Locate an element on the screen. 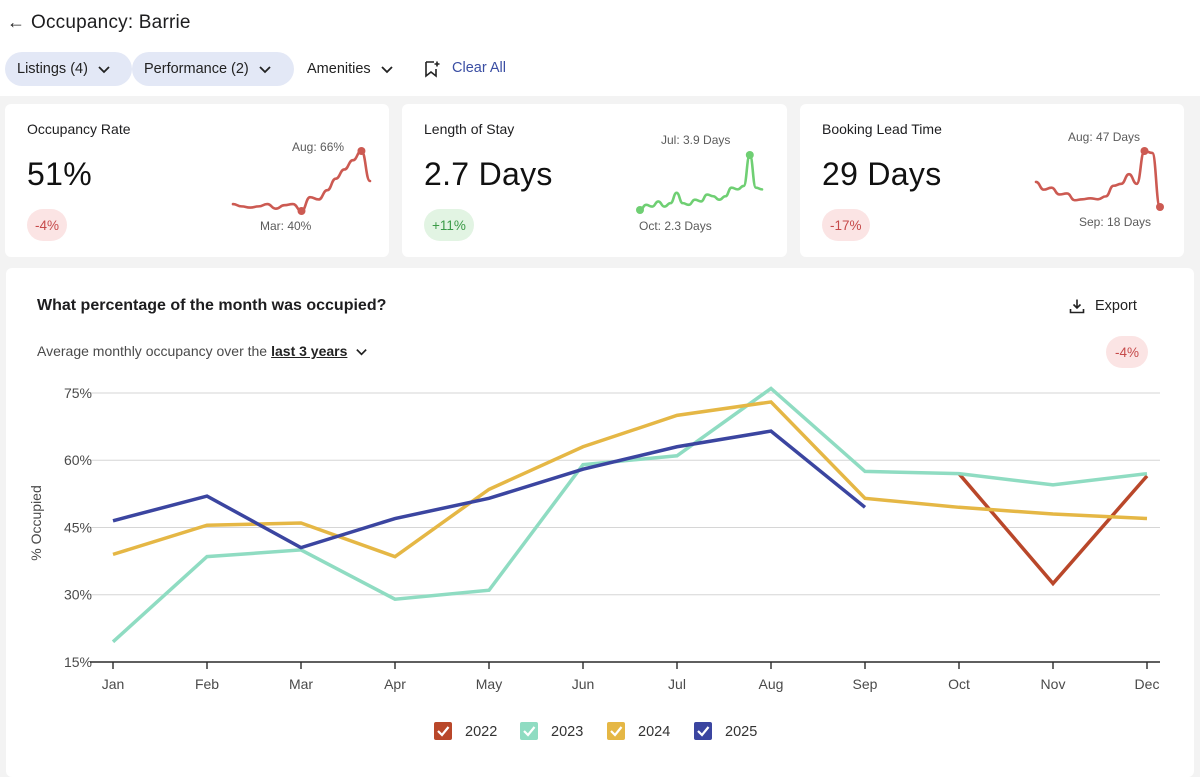 This screenshot has width=1200, height=777. change-badge: +11% is located at coordinates (449, 225).